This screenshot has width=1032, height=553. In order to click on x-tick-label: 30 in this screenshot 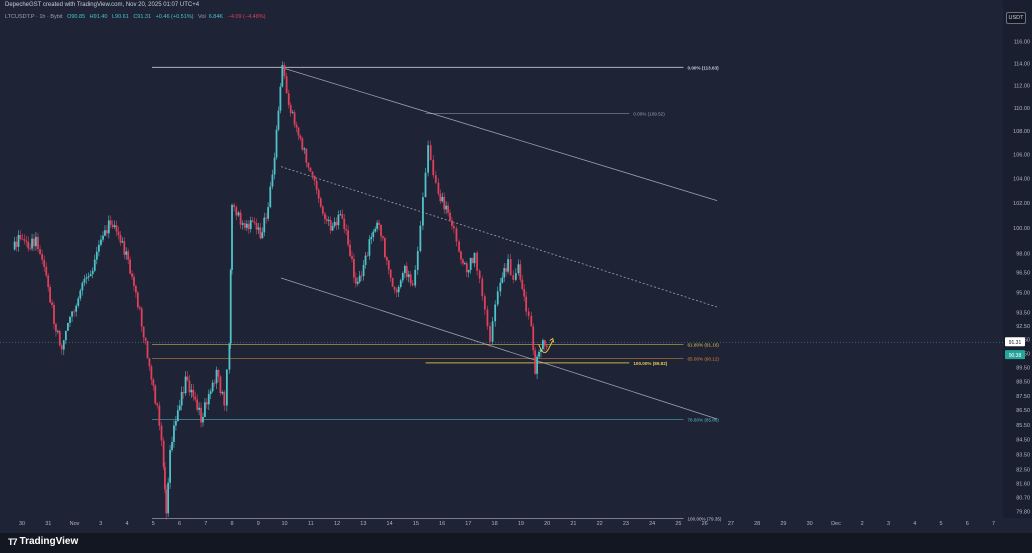, I will do `click(22, 524)`.